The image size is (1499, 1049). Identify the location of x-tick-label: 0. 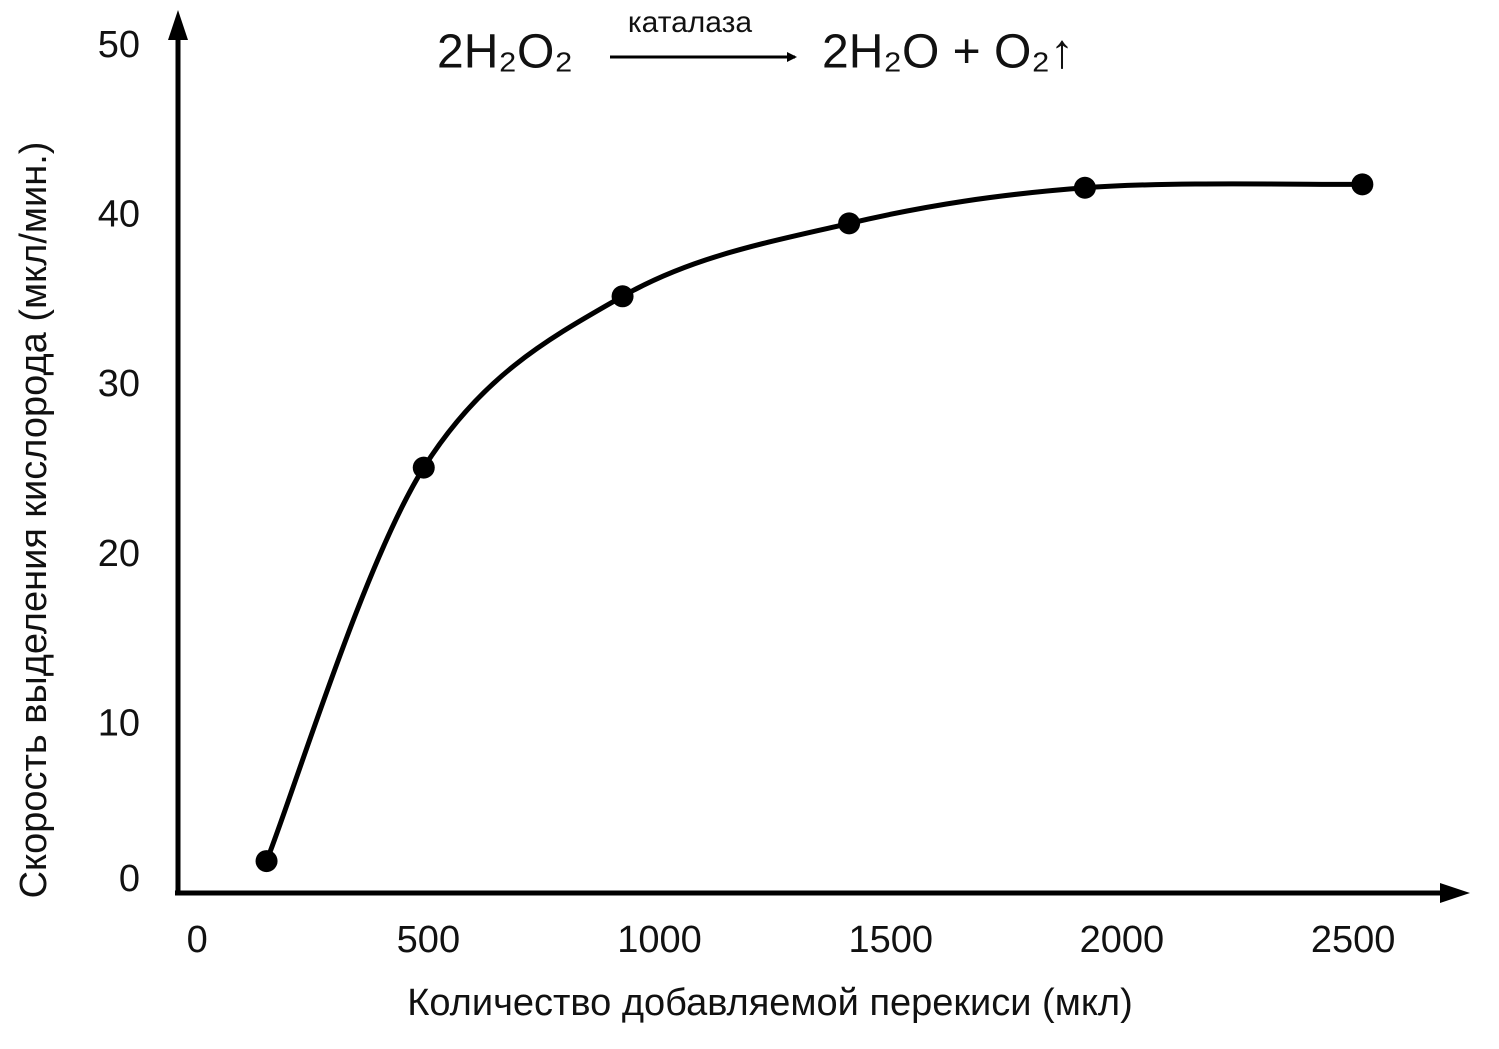
(197, 940).